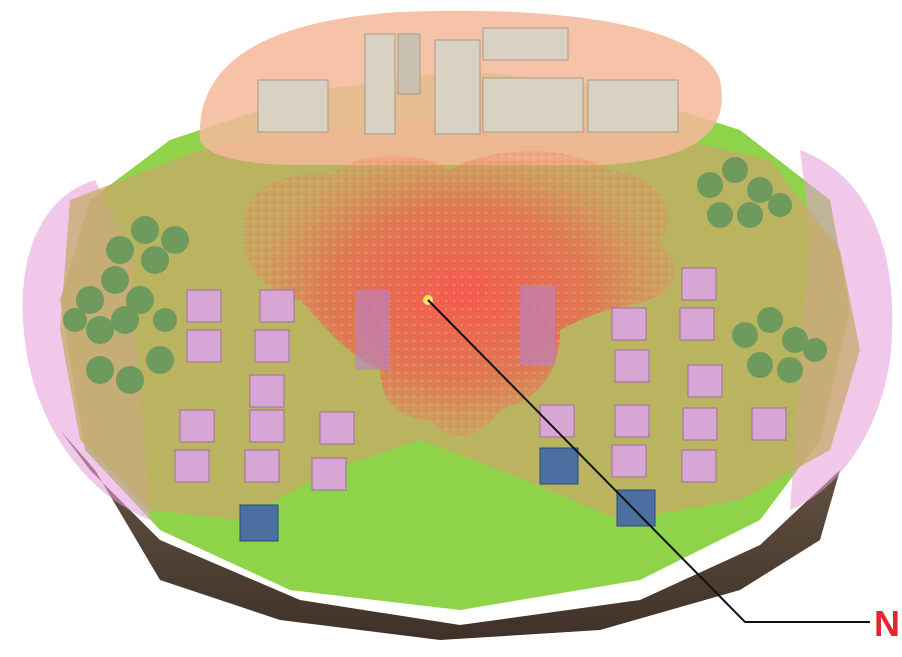 This screenshot has width=902, height=657. I want to click on houses-right-front, so click(597, 487).